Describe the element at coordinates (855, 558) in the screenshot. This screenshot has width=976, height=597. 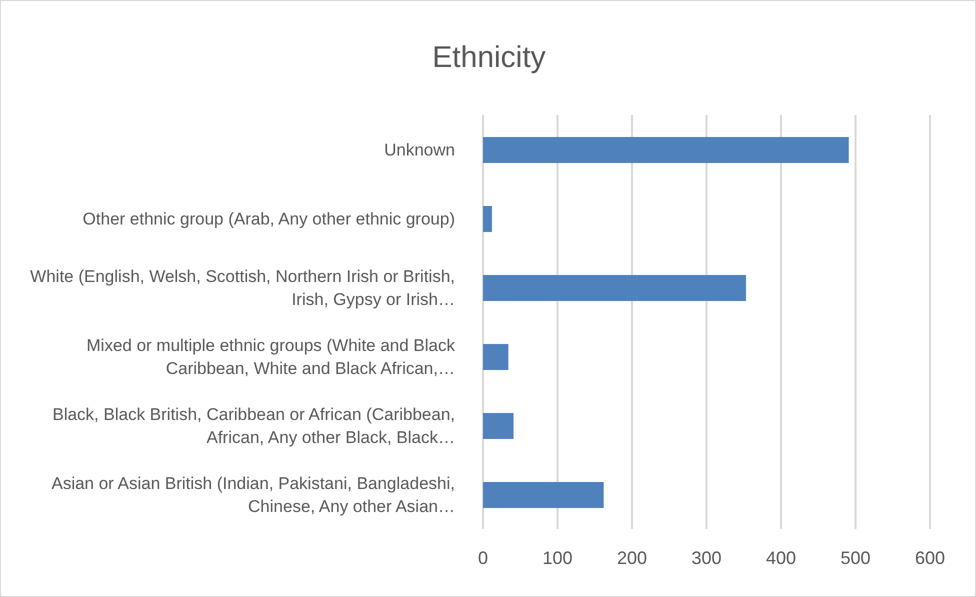
I see `x-tick-label: 500` at that location.